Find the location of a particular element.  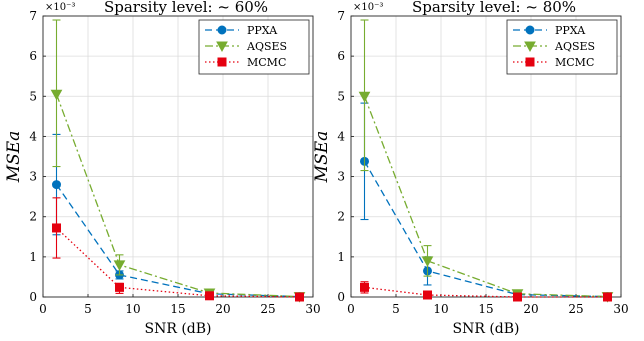

chart-title: Sparsity level: ~ 60% is located at coordinates (186, 8).